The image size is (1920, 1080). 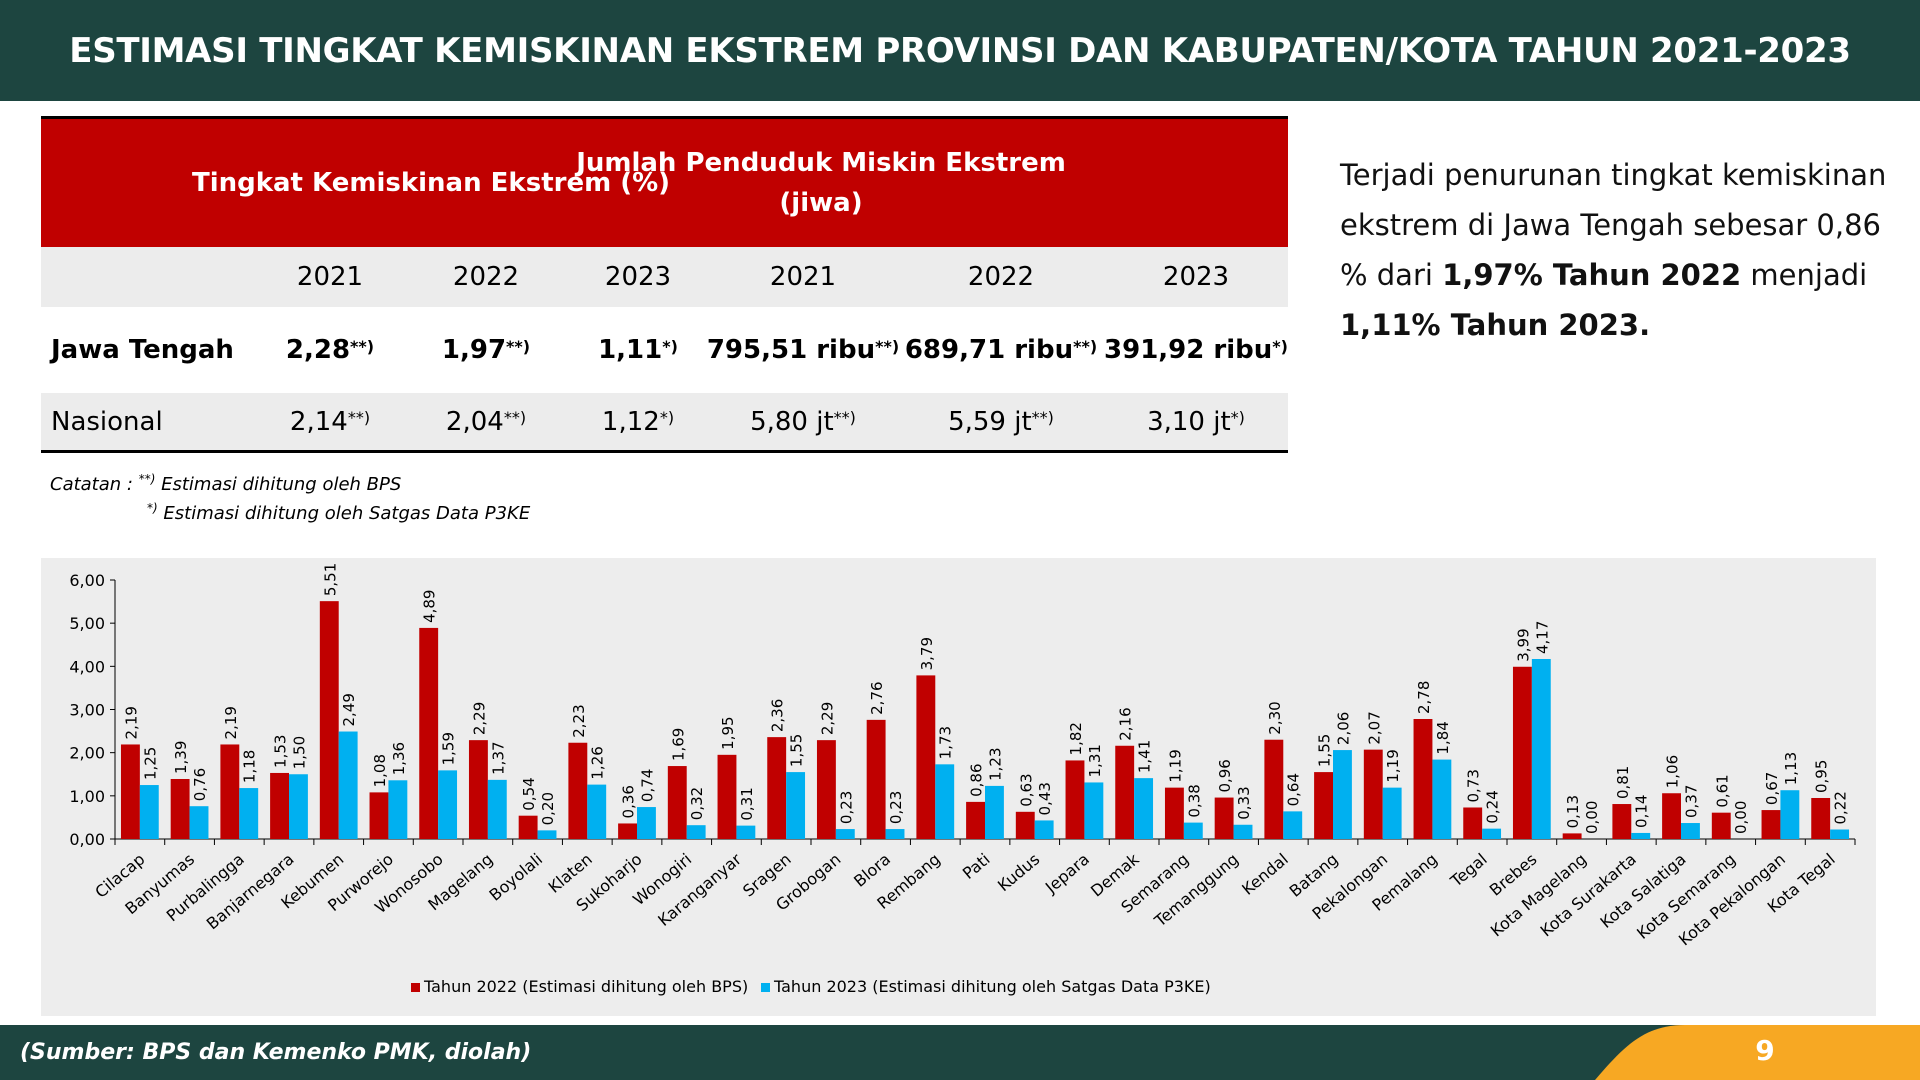 I want to click on table-cell: 1,11 *), so click(x=638, y=350).